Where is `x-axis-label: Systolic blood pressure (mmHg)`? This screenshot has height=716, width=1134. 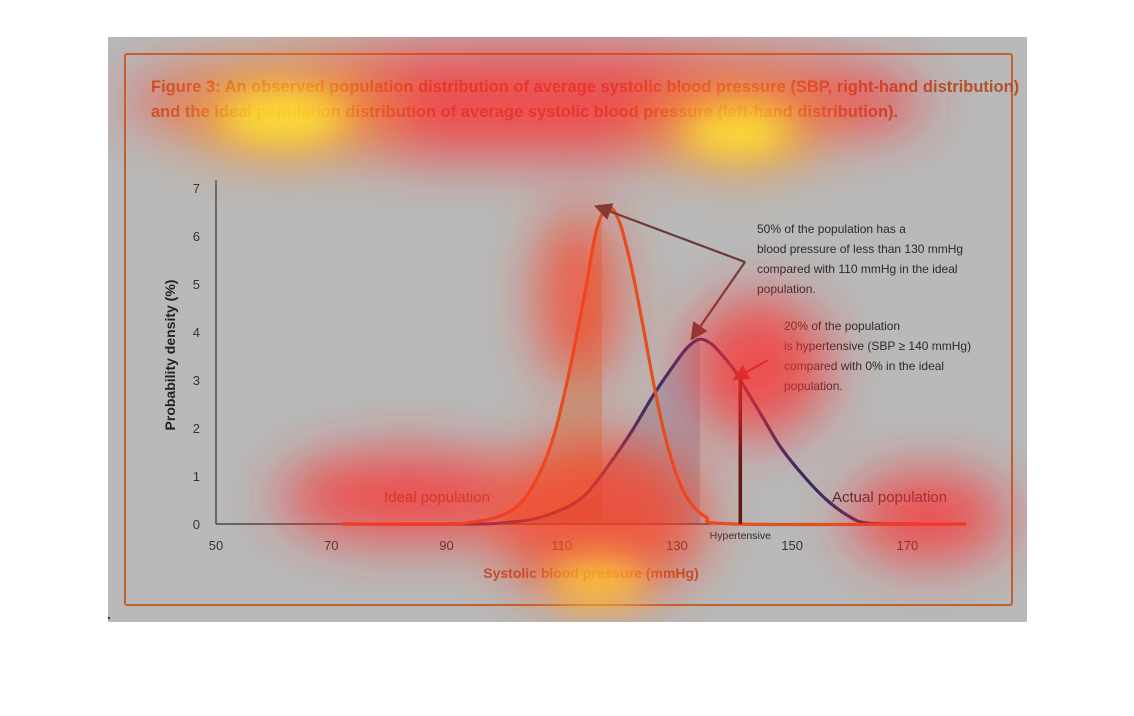
x-axis-label: Systolic blood pressure (mmHg) is located at coordinates (590, 573).